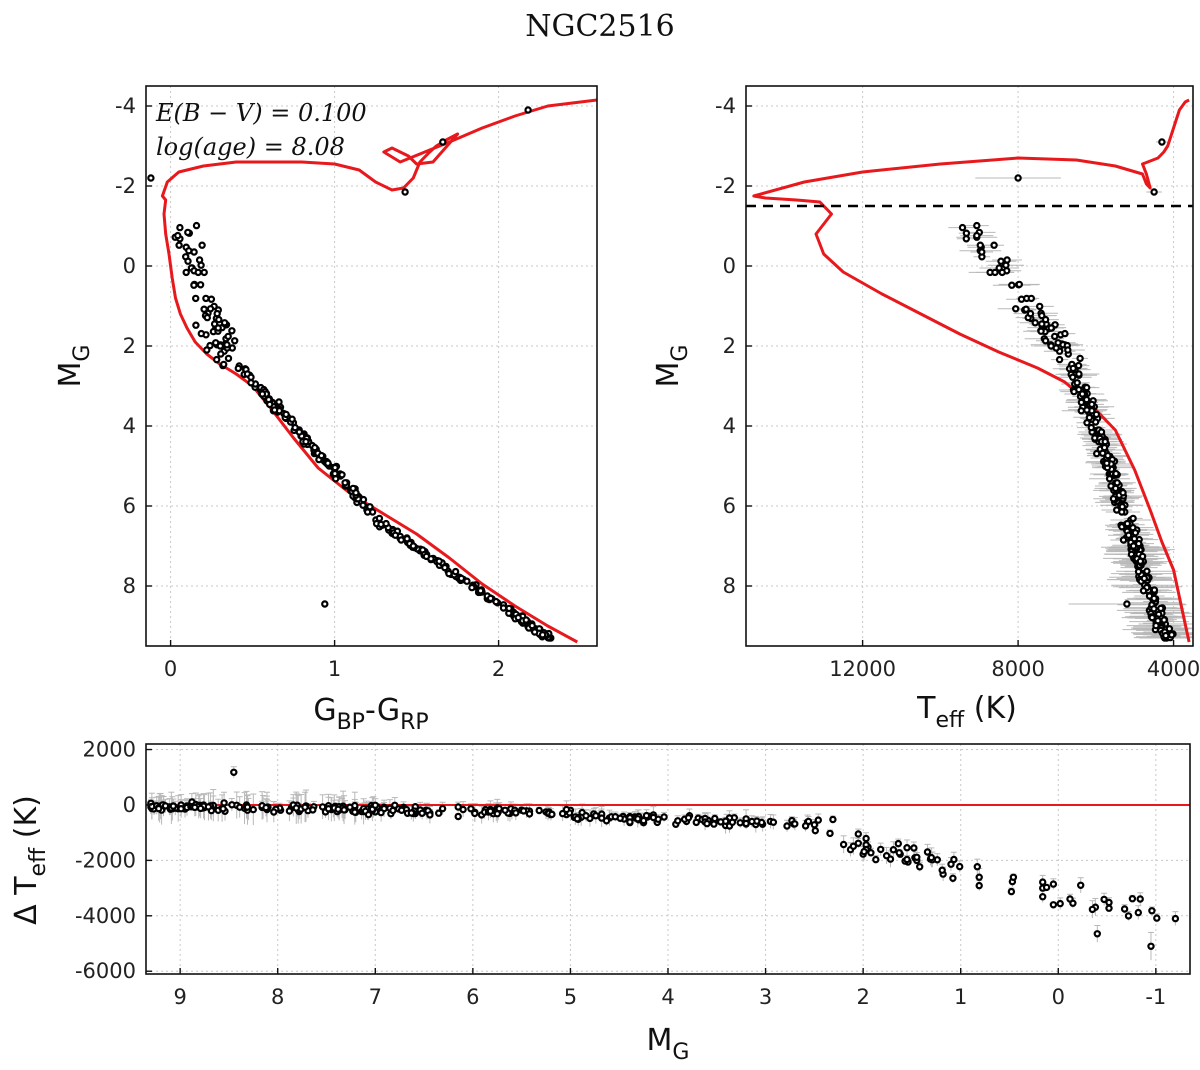 The height and width of the screenshot is (1070, 1200). I want to click on x-tick-label: 1, so click(960, 997).